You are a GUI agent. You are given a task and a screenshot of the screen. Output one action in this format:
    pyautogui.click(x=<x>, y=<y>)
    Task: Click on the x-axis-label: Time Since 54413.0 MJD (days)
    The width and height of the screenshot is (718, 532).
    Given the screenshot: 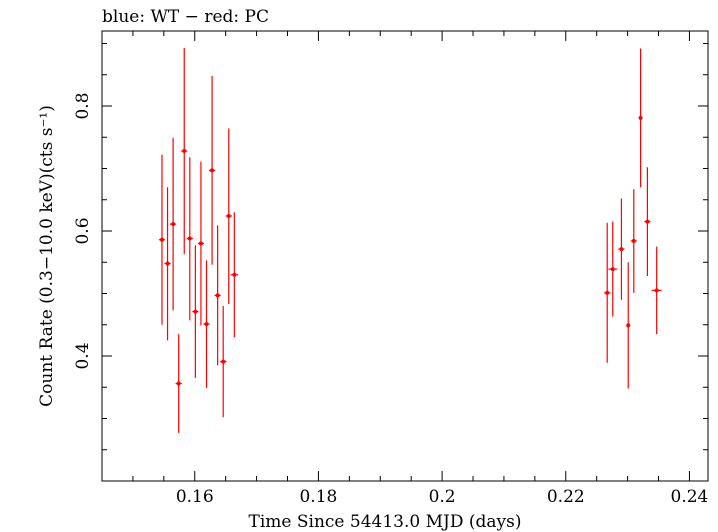 What is the action you would take?
    pyautogui.click(x=385, y=522)
    